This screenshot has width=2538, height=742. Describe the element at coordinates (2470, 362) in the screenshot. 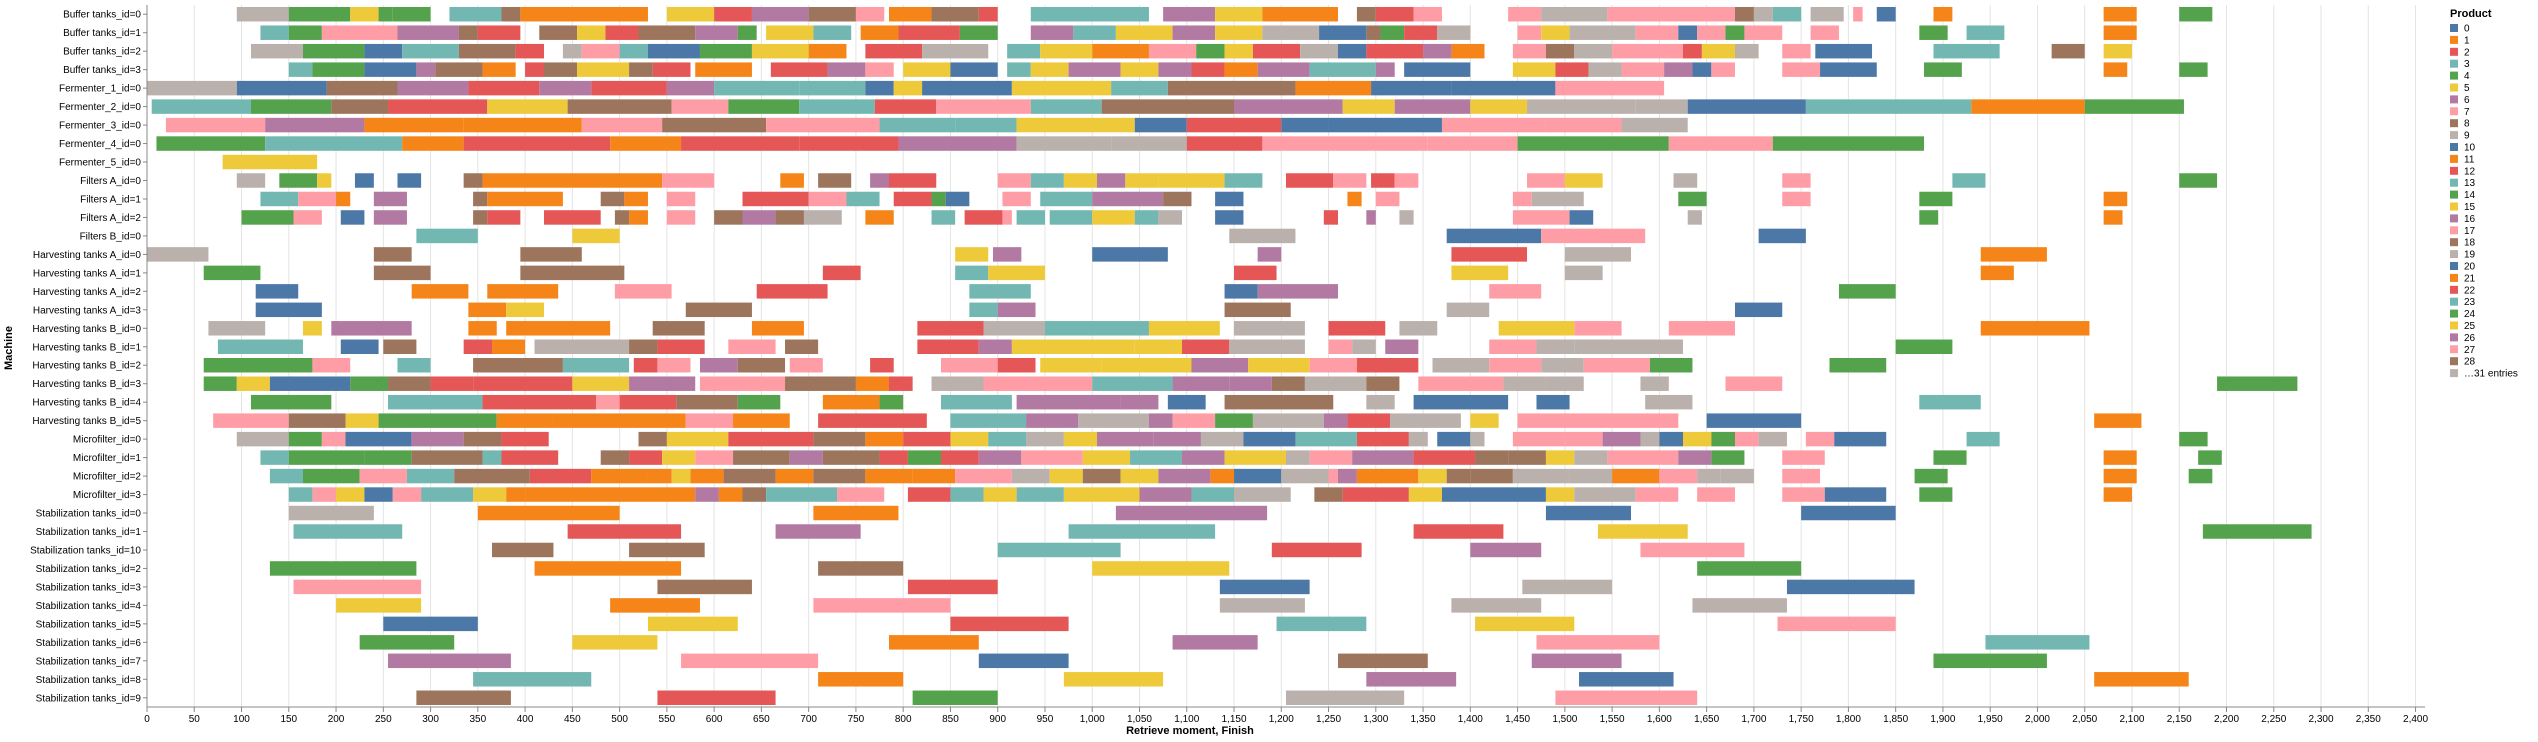

I see `legend-label: 28` at that location.